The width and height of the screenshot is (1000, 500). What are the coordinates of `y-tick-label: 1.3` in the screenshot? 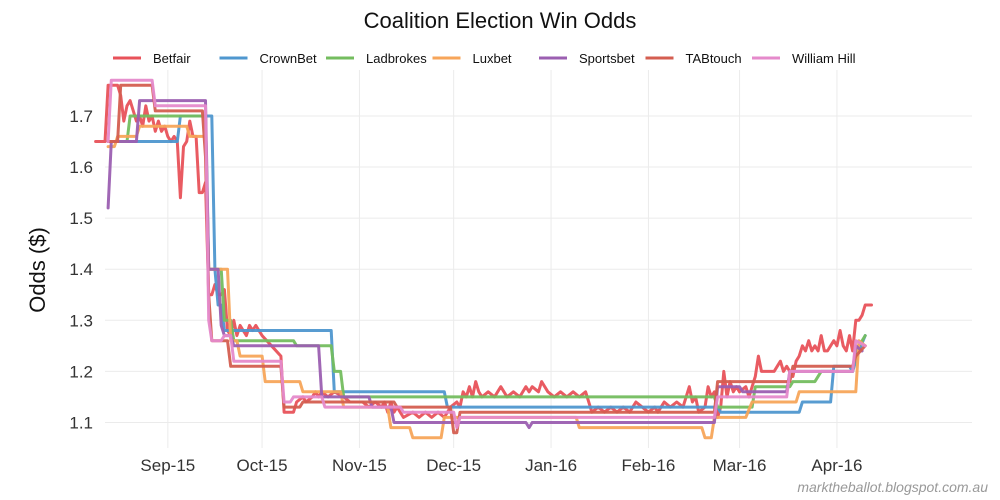 It's located at (81, 320).